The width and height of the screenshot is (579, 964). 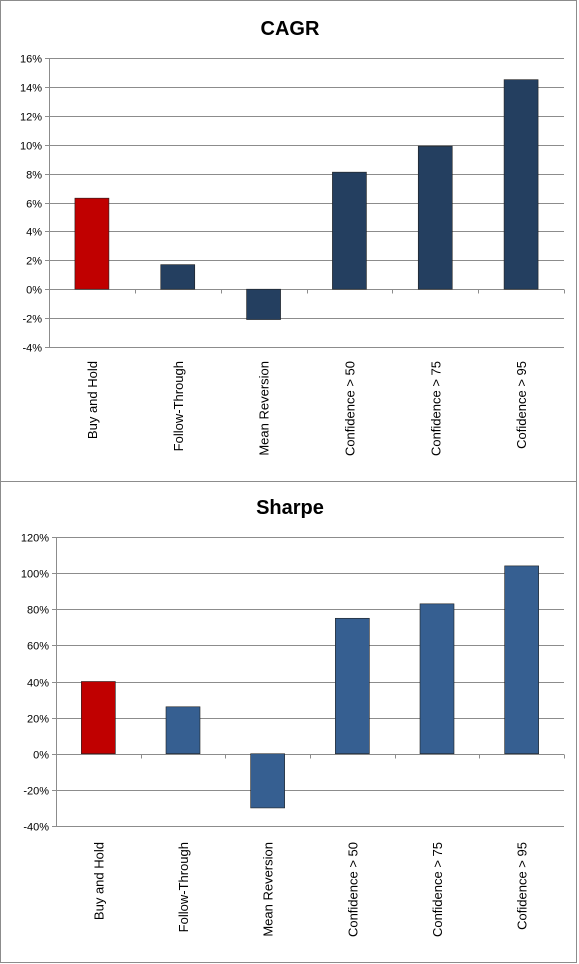 What do you see at coordinates (38, 611) in the screenshot?
I see `y-tick-label: 80%` at bounding box center [38, 611].